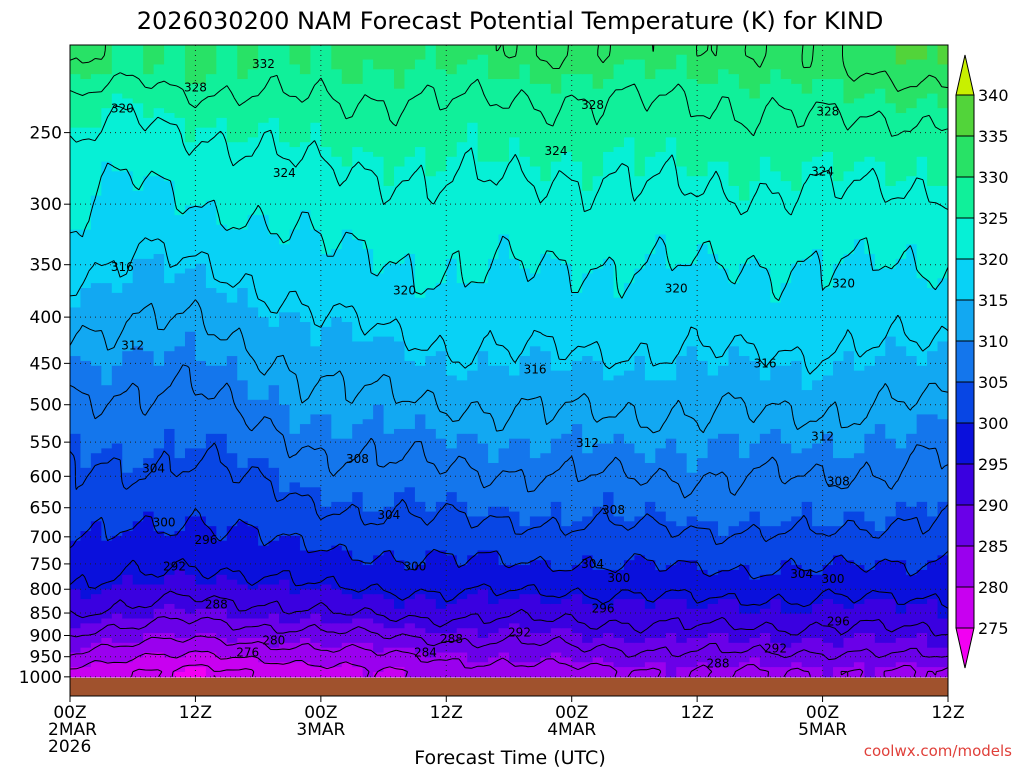  I want to click on x-tick-label: 4MAR, so click(571, 730).